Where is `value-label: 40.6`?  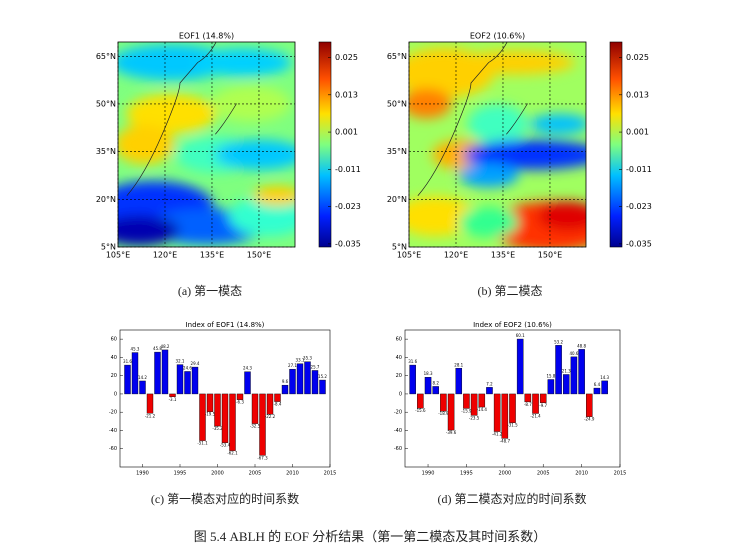 value-label: 40.6 is located at coordinates (573, 353).